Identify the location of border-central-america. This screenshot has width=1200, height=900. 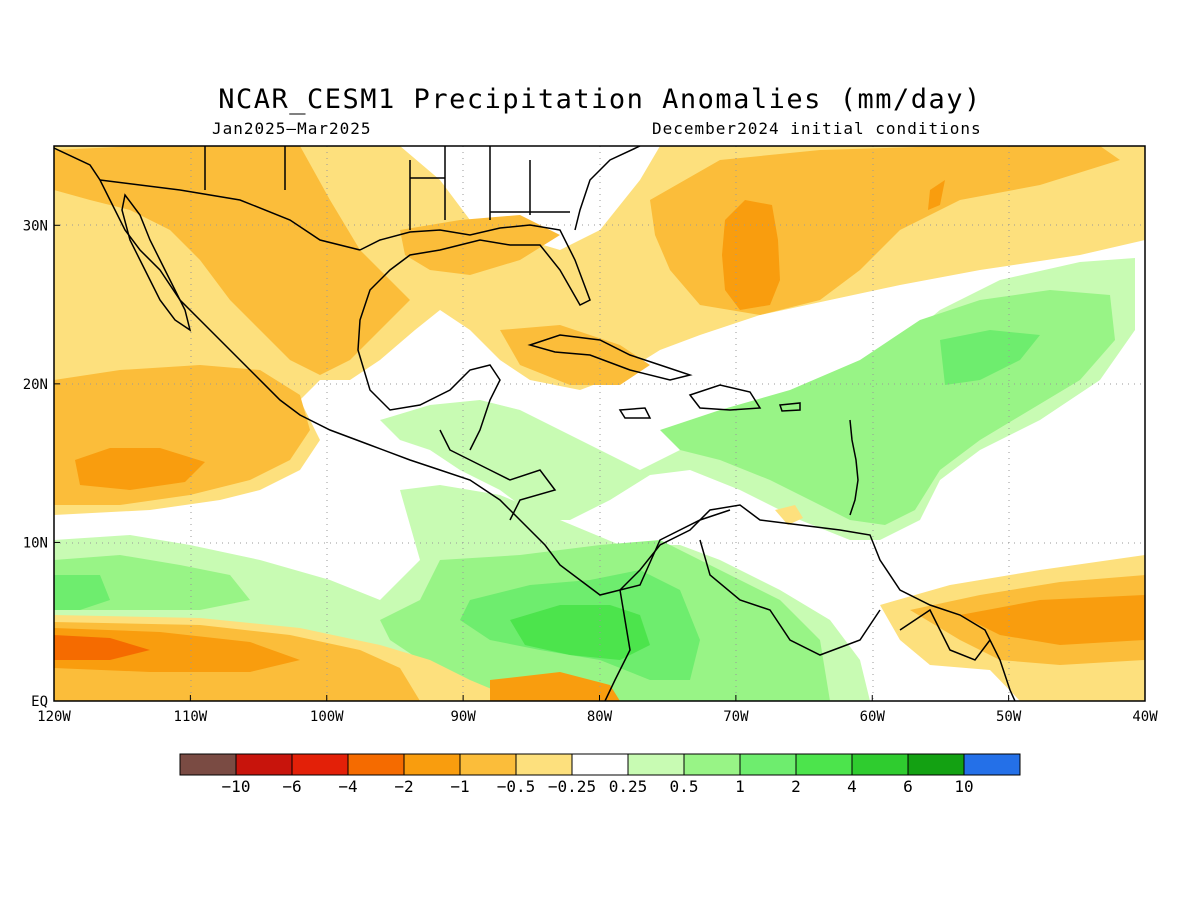
(498, 475).